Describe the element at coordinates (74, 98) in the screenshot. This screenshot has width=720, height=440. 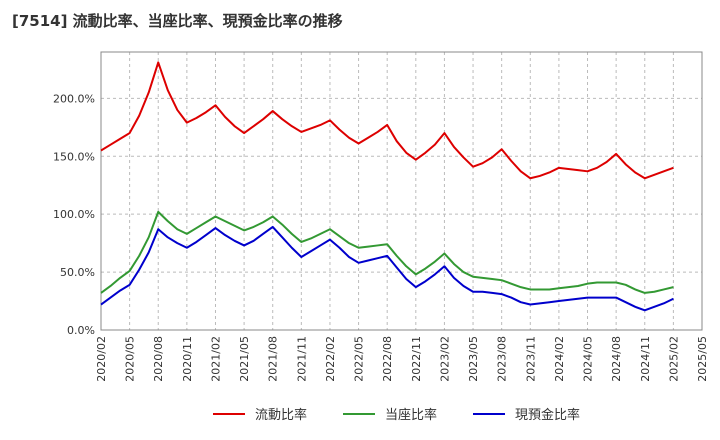
I see `y-tick-label: 200.0%` at that location.